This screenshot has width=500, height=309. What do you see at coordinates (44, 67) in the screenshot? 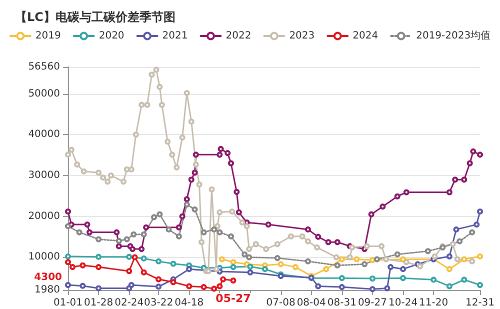
I see `y-tick-label: 56560` at bounding box center [44, 67].